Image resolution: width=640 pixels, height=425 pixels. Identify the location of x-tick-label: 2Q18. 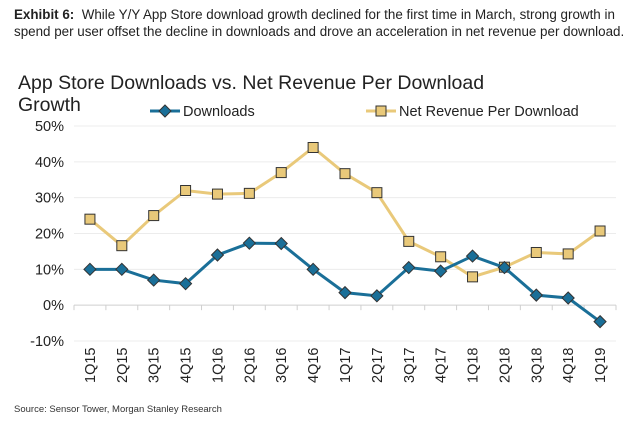
(505, 365).